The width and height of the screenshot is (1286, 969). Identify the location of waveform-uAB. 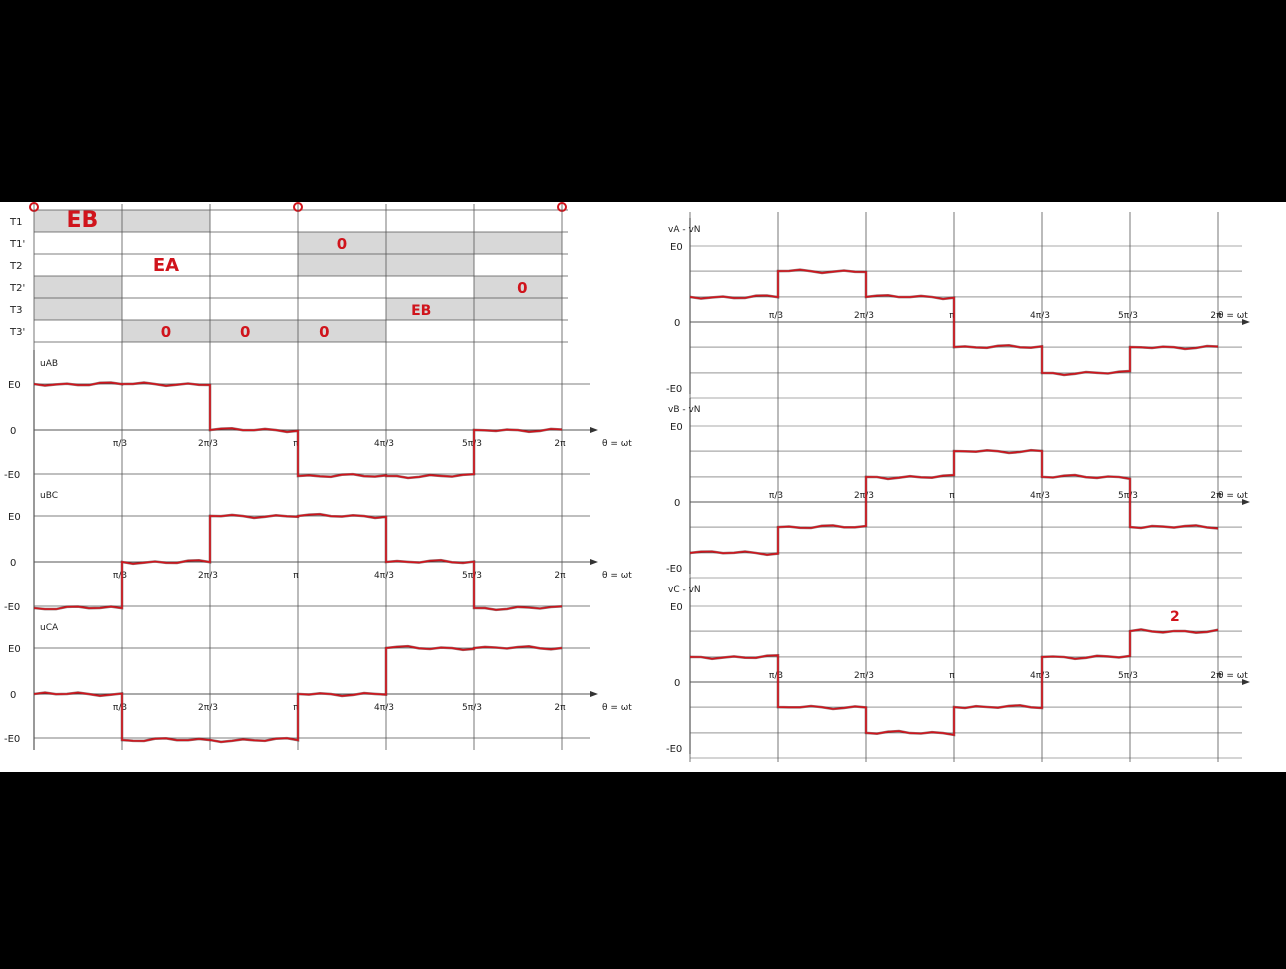
(298, 430).